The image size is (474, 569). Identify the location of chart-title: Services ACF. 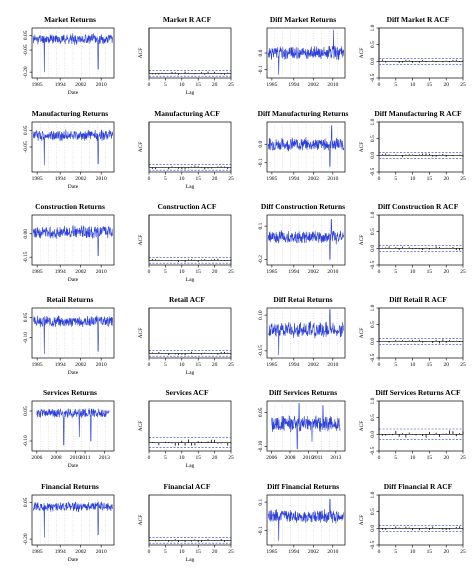
(187, 392).